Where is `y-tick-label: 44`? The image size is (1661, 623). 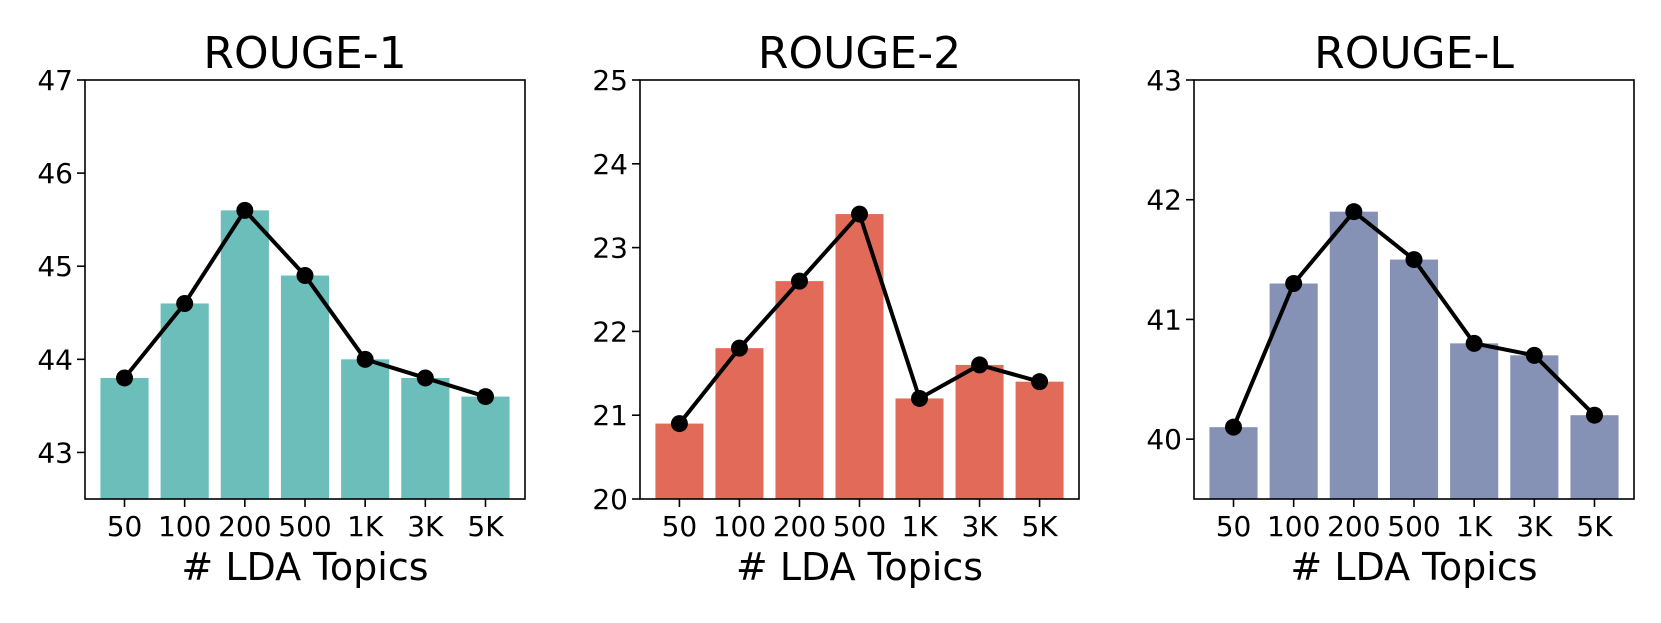
y-tick-label: 44 is located at coordinates (55, 359).